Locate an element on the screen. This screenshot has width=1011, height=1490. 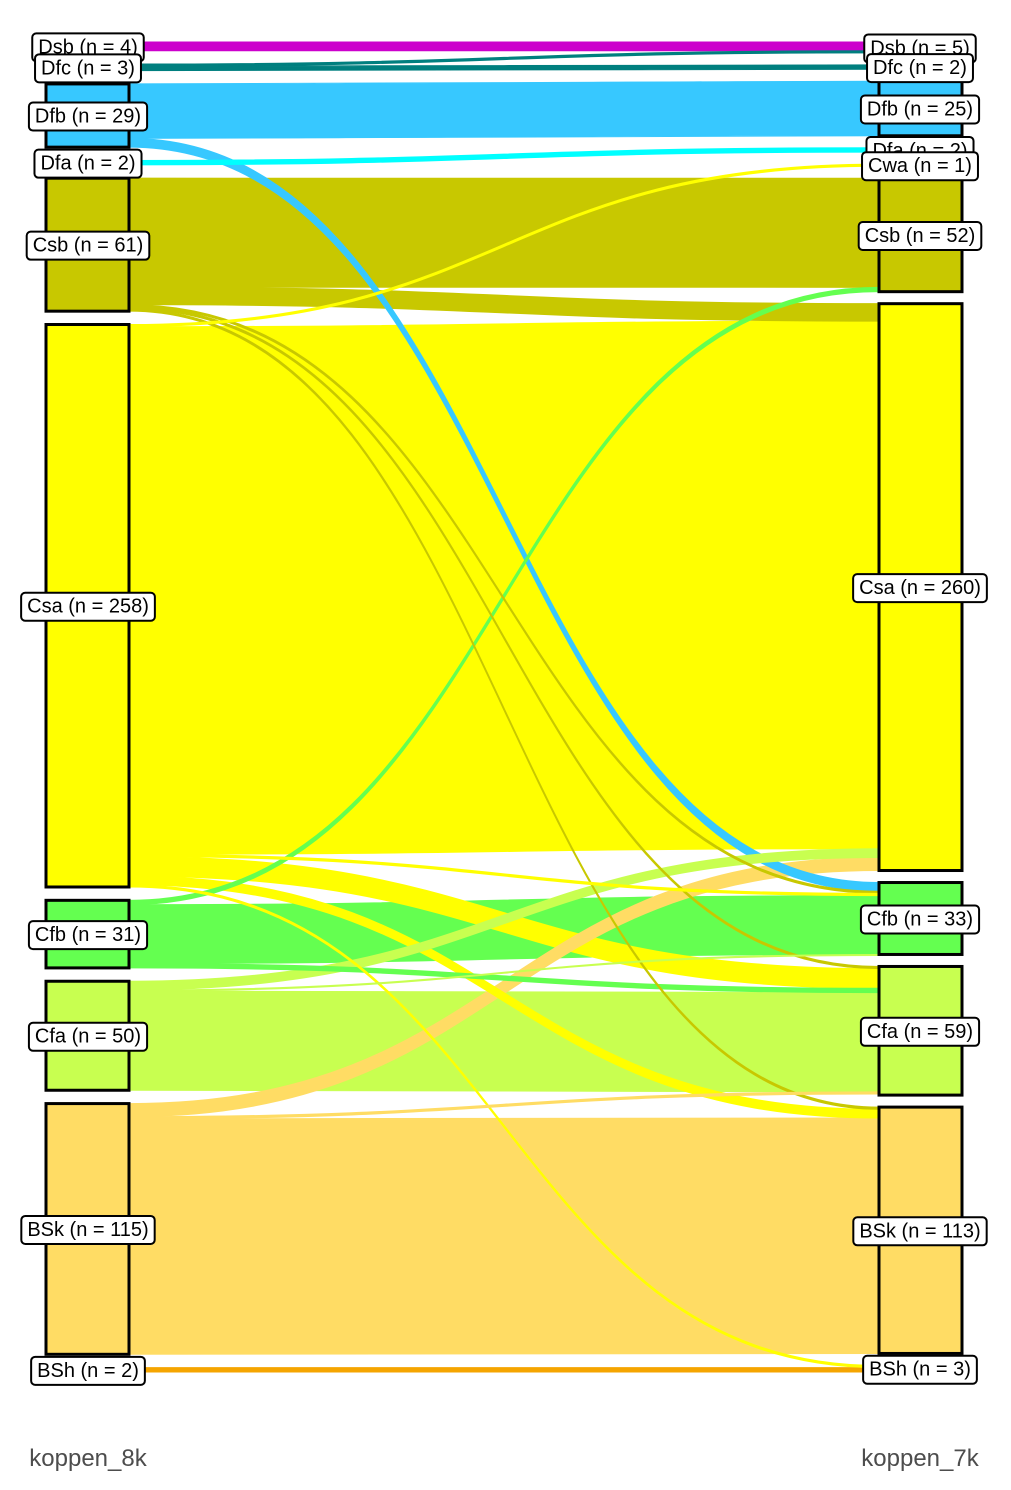
left-node-label-text: Dsb (n = 4) is located at coordinates (87, 47).